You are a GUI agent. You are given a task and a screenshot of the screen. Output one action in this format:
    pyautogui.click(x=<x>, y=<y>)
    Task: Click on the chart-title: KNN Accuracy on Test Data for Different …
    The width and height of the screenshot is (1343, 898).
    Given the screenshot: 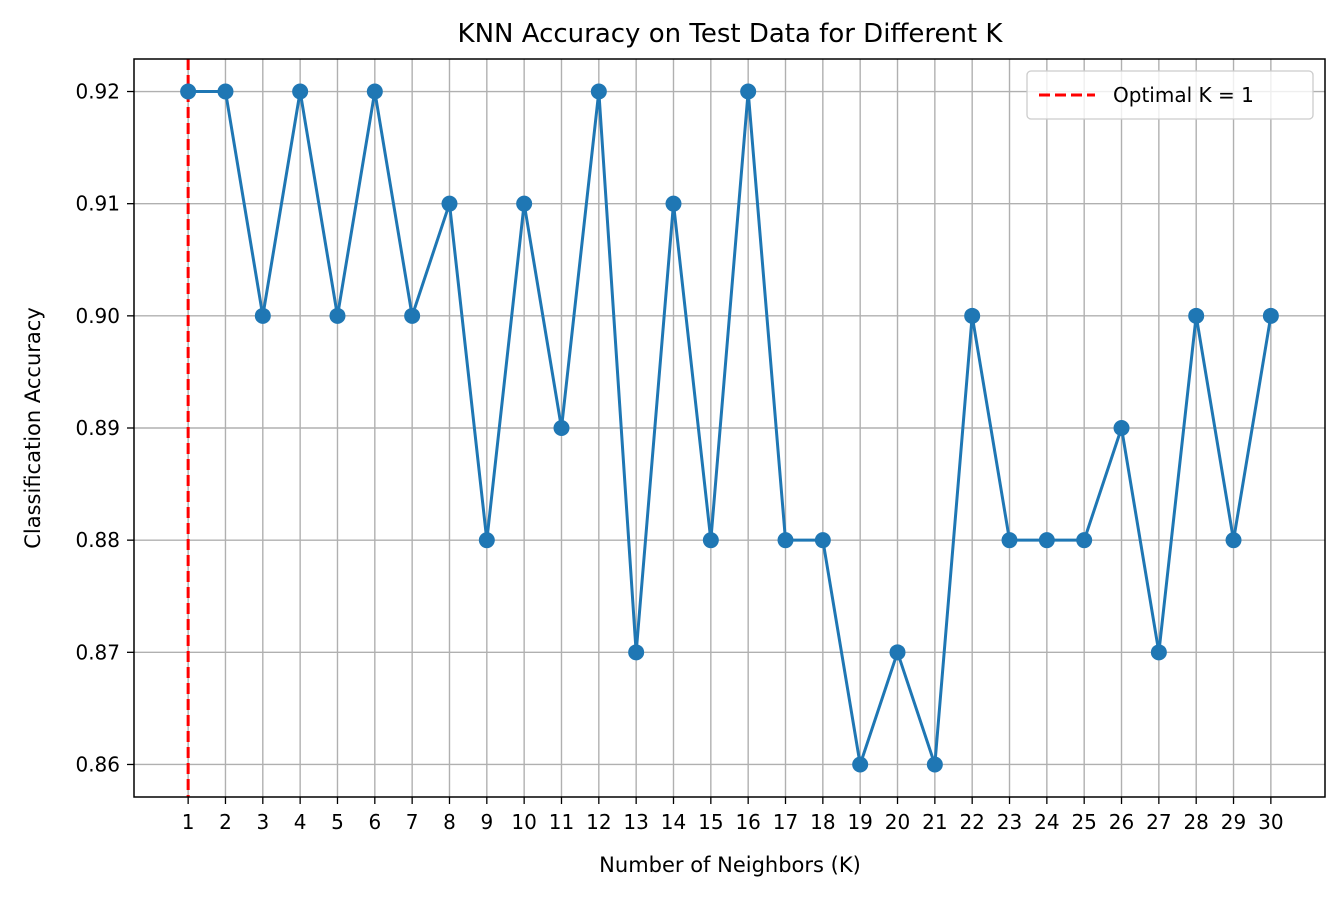 What is the action you would take?
    pyautogui.click(x=731, y=34)
    